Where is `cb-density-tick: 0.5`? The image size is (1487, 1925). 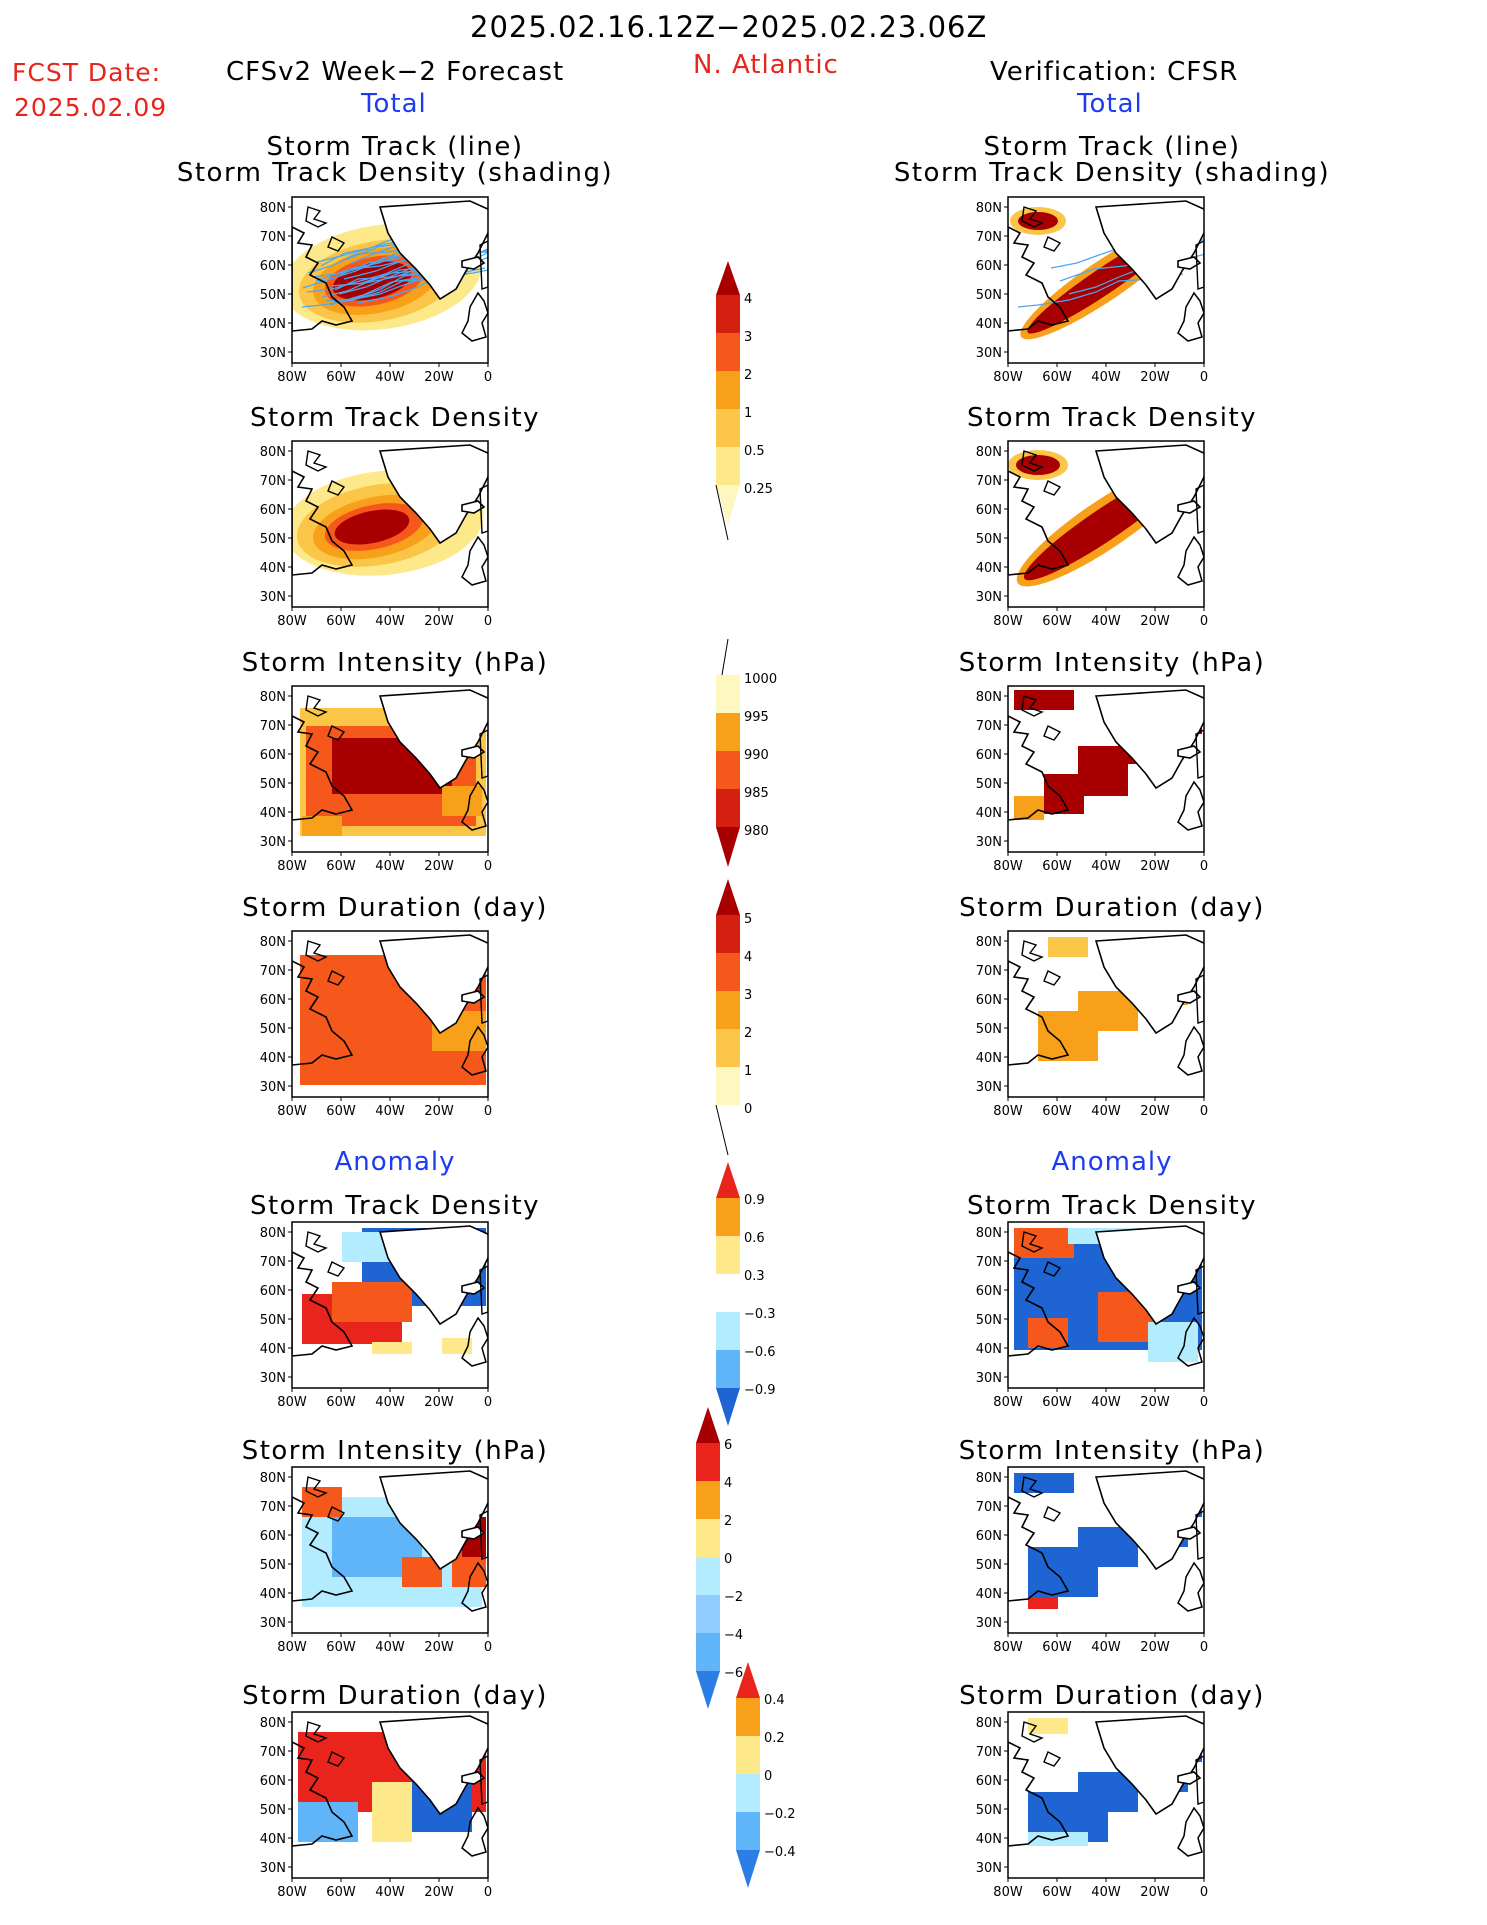 cb-density-tick: 0.5 is located at coordinates (754, 451).